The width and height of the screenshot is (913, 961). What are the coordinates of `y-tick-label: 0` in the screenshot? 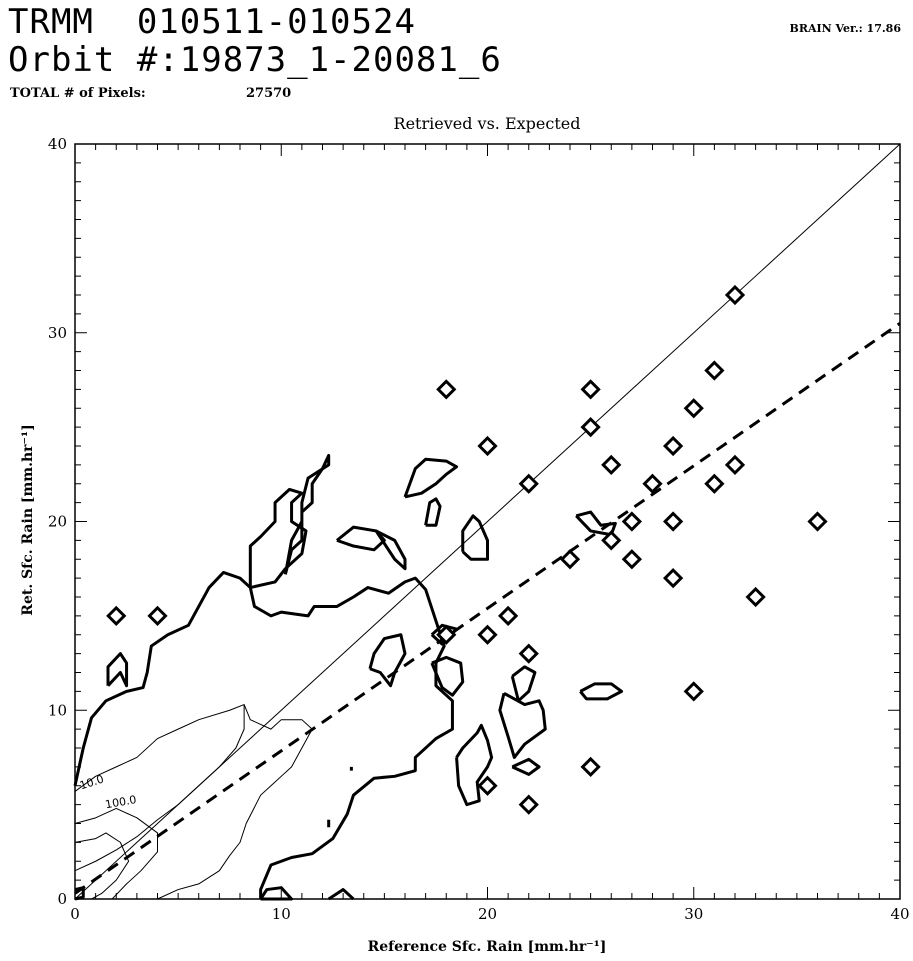 It's located at (62, 899).